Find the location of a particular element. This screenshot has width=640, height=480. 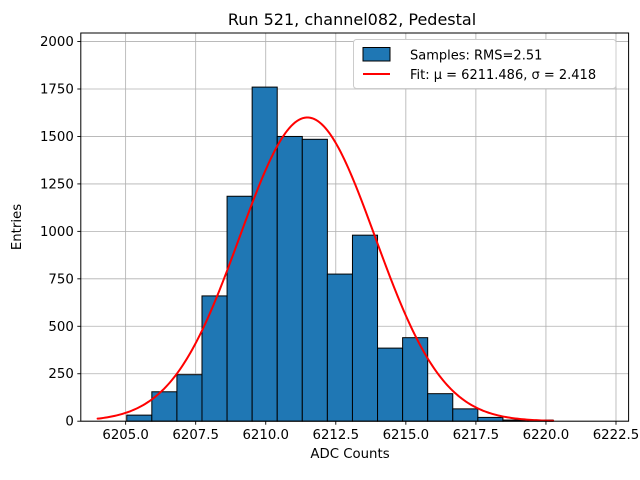

x-tick-label: 6215.0 is located at coordinates (406, 435).